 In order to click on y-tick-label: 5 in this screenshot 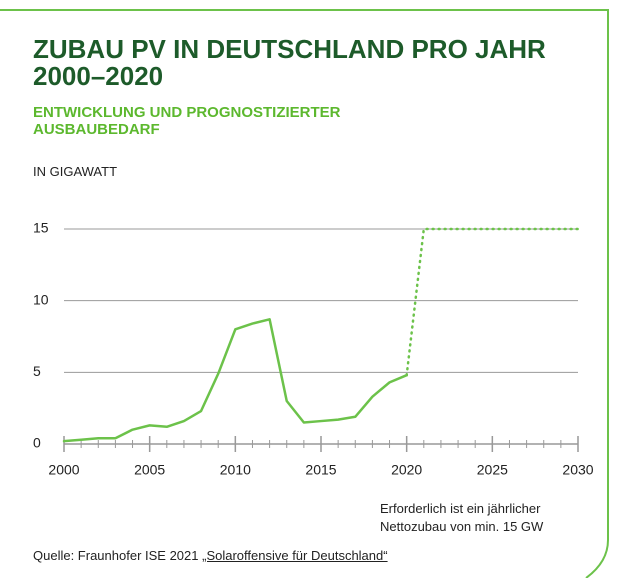, I will do `click(37, 371)`.